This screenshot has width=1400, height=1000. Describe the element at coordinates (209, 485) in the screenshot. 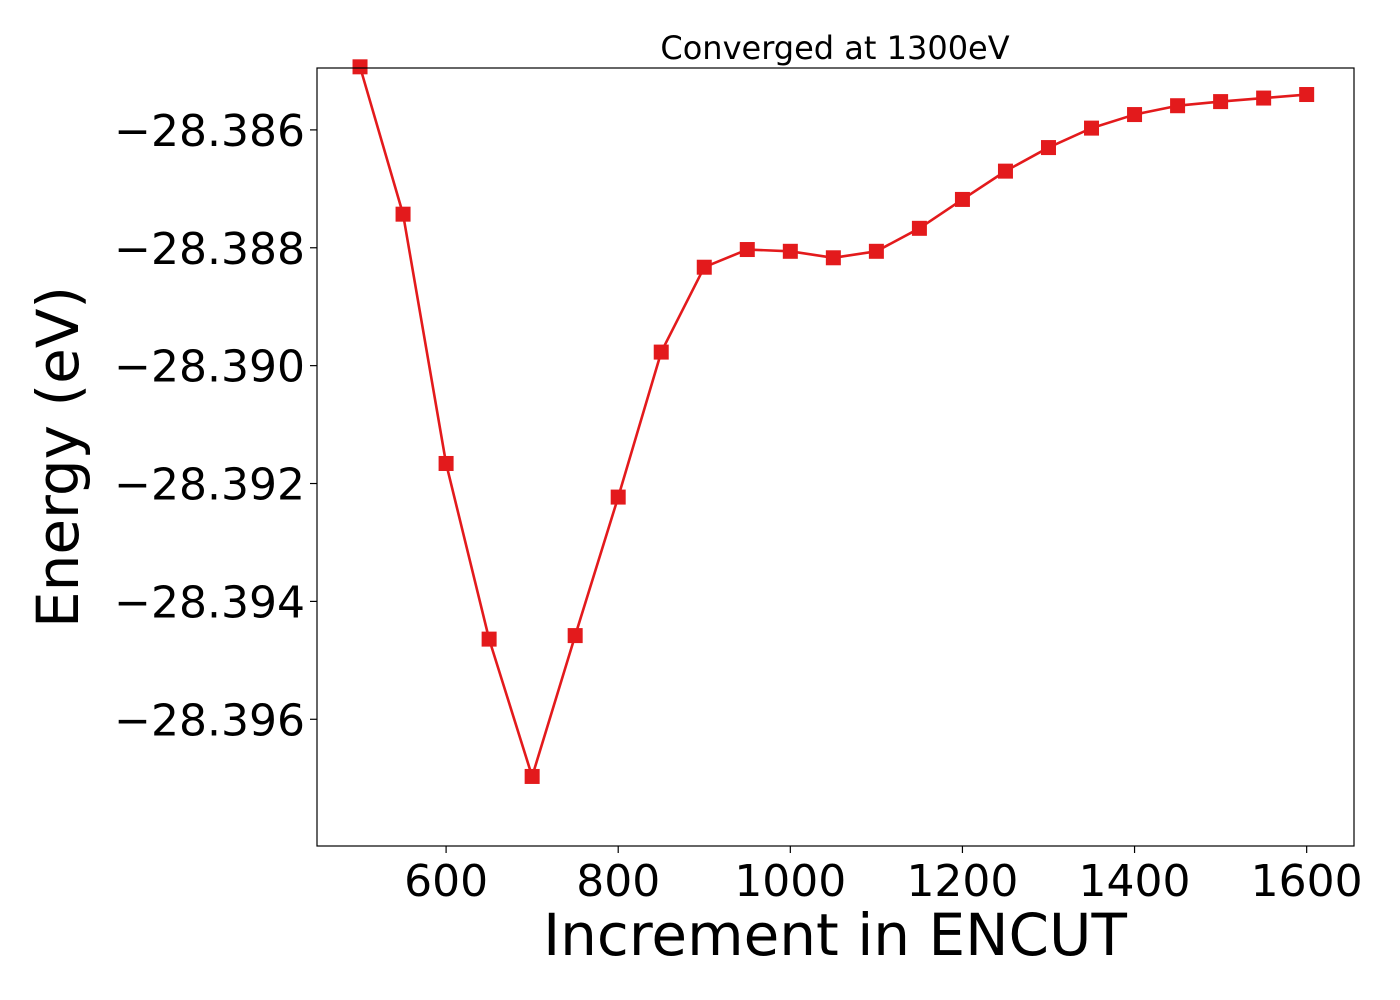

I see `y-tick-label: −28.392` at that location.